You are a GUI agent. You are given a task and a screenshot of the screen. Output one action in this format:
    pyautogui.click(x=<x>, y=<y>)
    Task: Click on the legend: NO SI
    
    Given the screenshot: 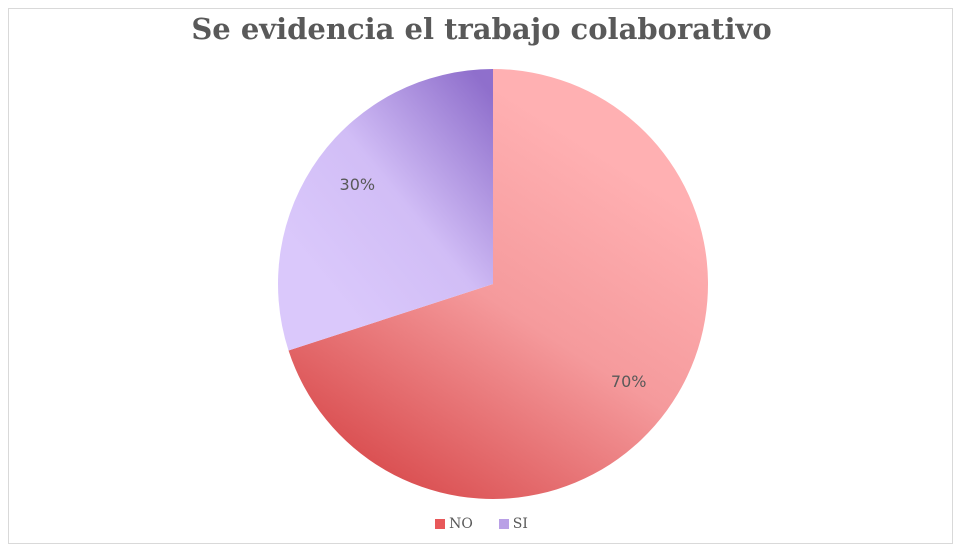 What is the action you would take?
    pyautogui.click(x=481, y=524)
    